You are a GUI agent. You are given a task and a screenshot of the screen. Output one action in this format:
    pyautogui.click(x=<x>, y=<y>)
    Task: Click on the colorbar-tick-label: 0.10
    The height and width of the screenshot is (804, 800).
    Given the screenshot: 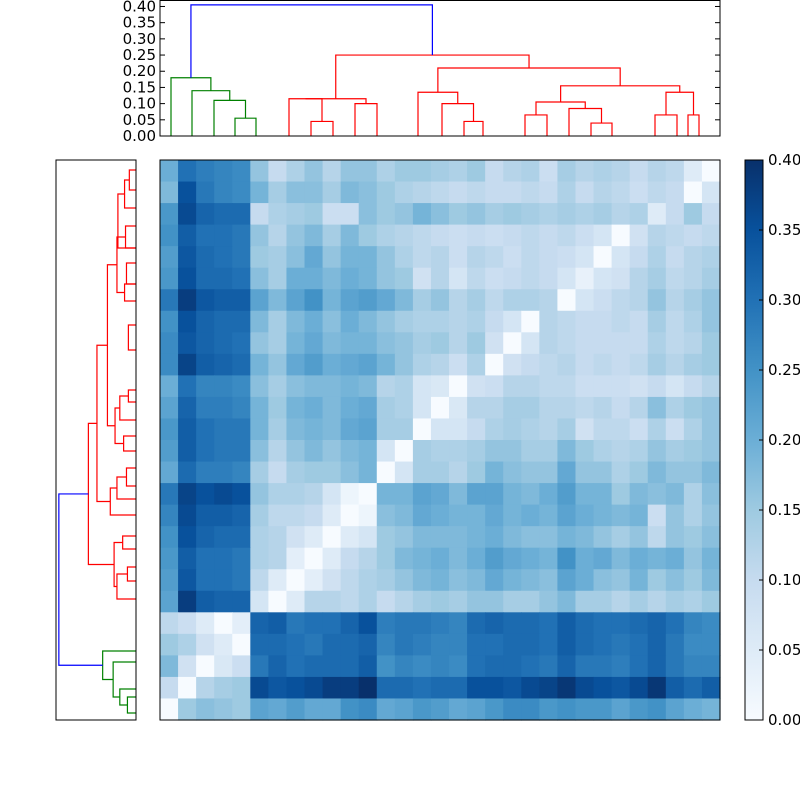 What is the action you would take?
    pyautogui.click(x=784, y=580)
    